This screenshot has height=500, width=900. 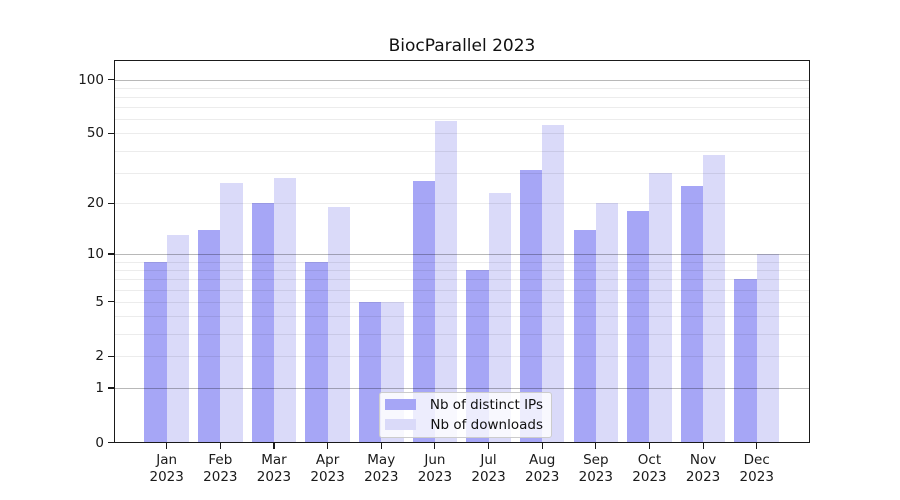 I want to click on bar-downloads-nov, so click(x=714, y=298).